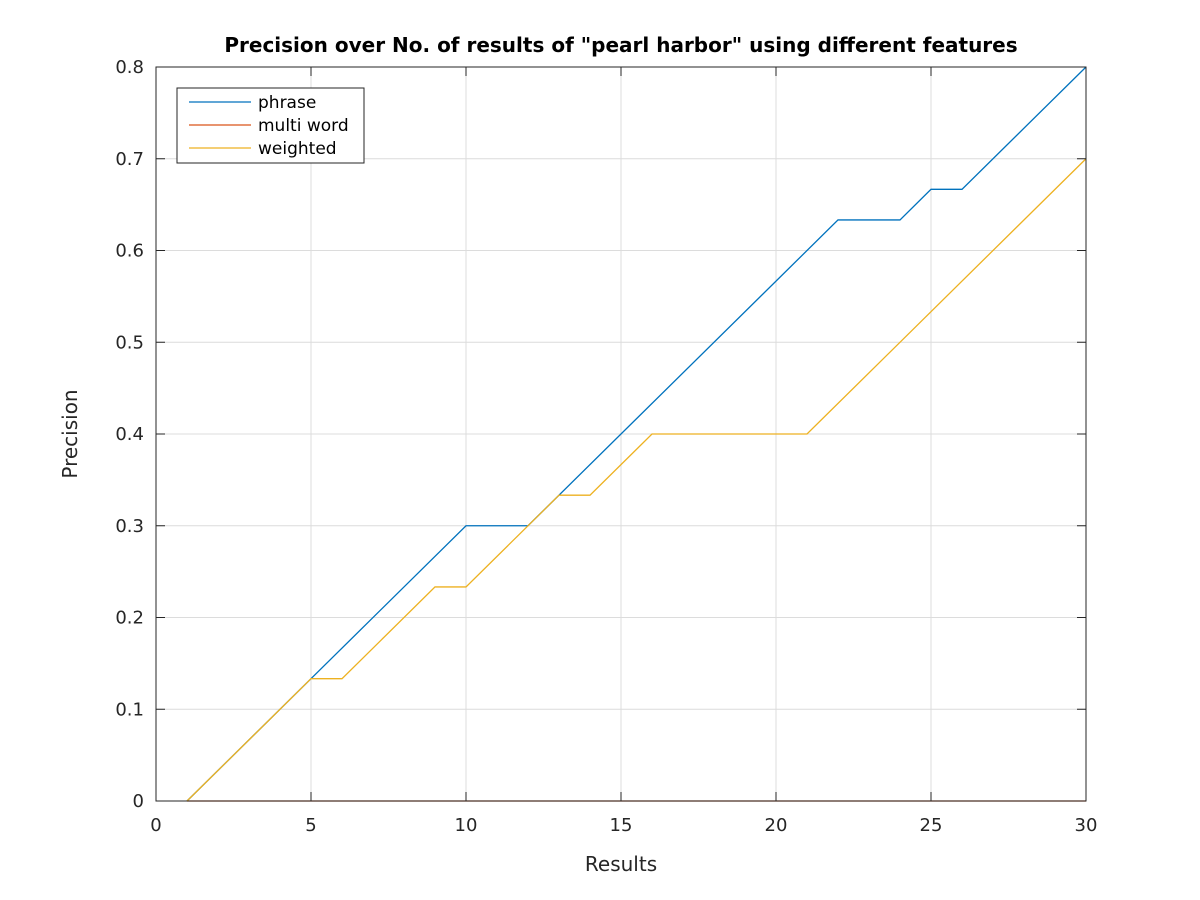 This screenshot has height=900, width=1200. I want to click on x-tick-label: 5, so click(310, 825).